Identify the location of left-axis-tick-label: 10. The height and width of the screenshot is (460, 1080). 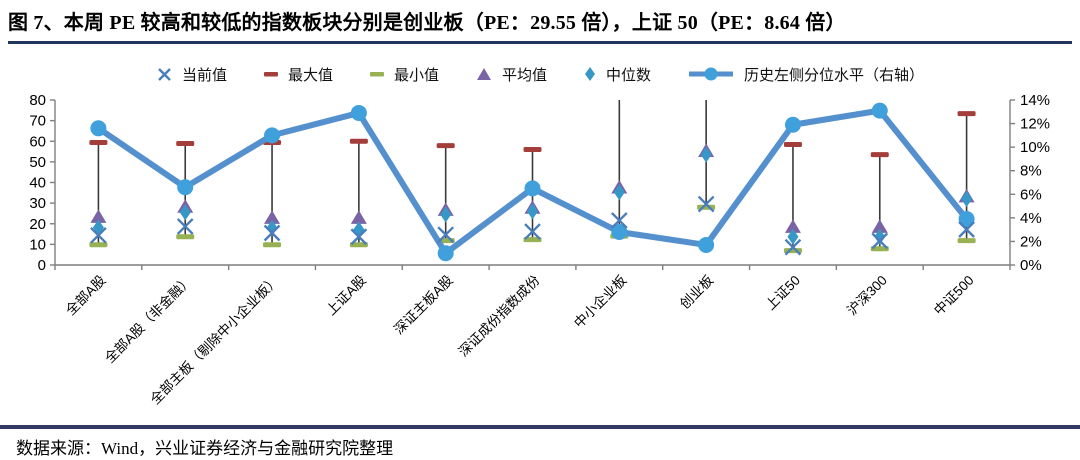
(37, 244).